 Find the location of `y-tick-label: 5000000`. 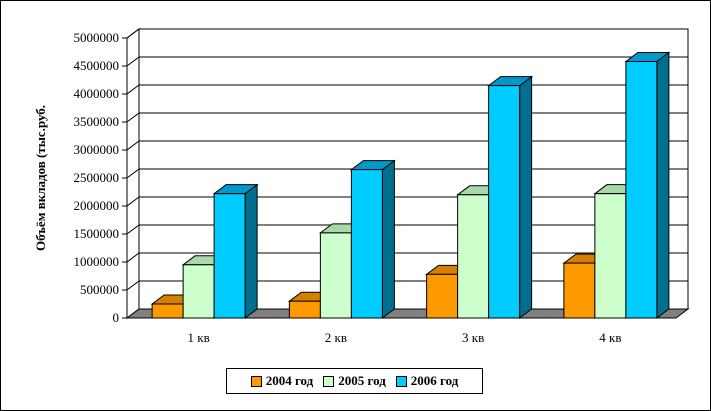

y-tick-label: 5000000 is located at coordinates (97, 37).